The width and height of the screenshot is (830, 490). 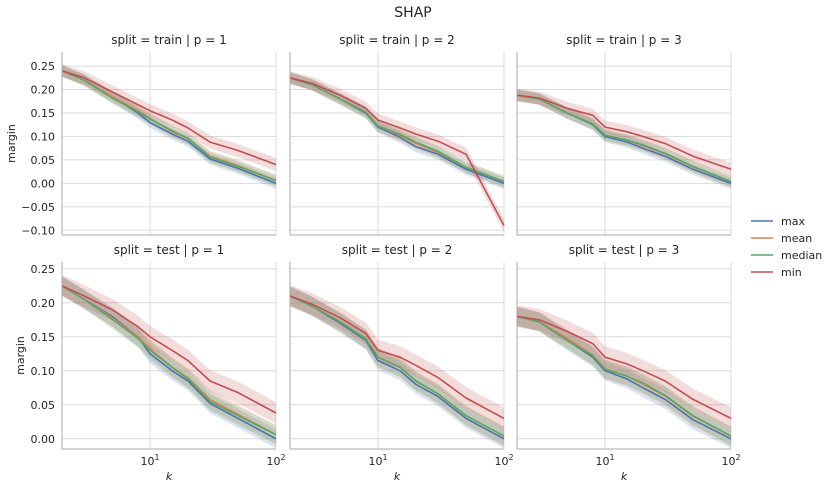 What do you see at coordinates (396, 40) in the screenshot?
I see `panel-title: split = train | p = 2` at bounding box center [396, 40].